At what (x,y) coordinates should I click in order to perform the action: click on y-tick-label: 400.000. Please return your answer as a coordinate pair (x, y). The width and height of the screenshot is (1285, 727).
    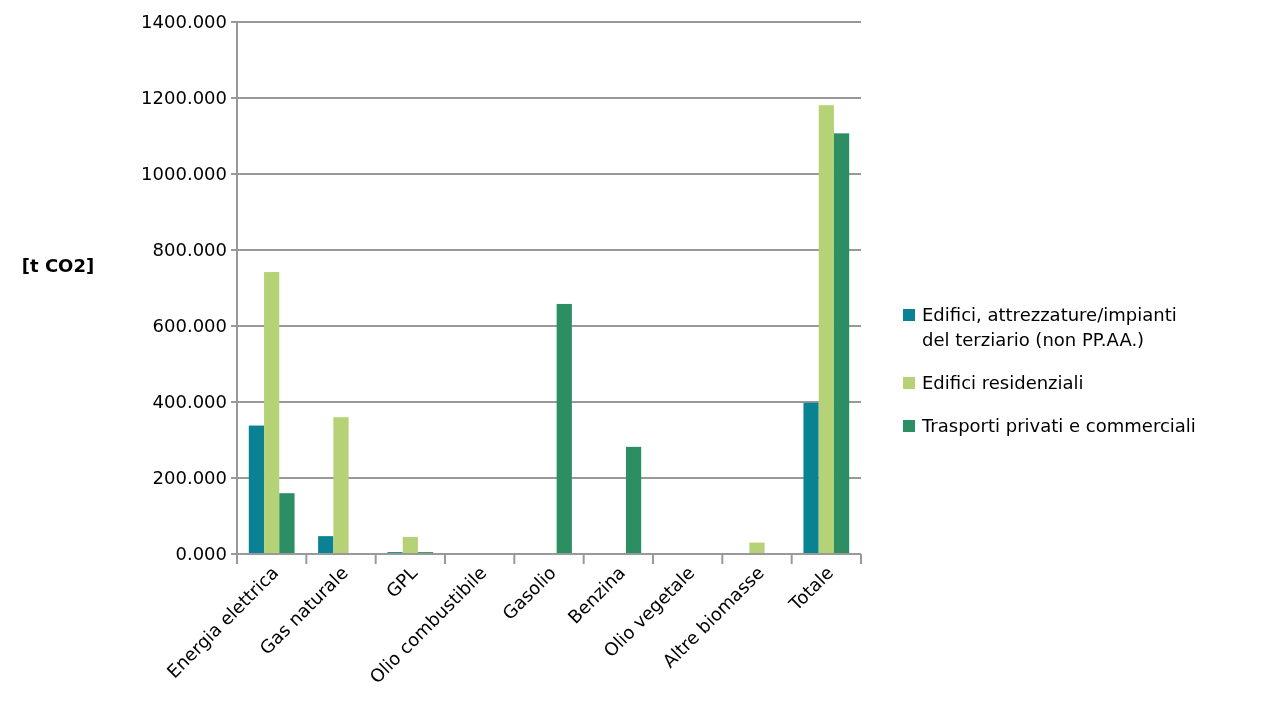
    Looking at the image, I should click on (189, 402).